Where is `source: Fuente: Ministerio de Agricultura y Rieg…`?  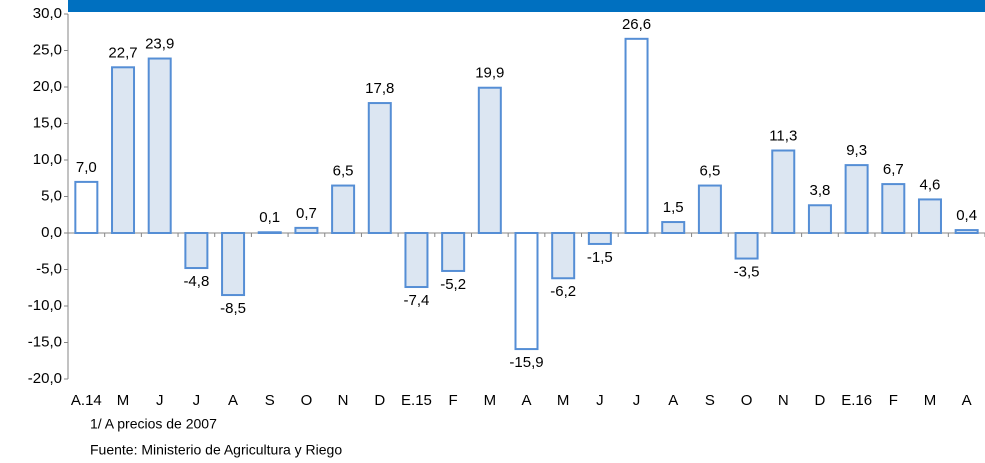
source: Fuente: Ministerio de Agricultura y Rieg… is located at coordinates (216, 450).